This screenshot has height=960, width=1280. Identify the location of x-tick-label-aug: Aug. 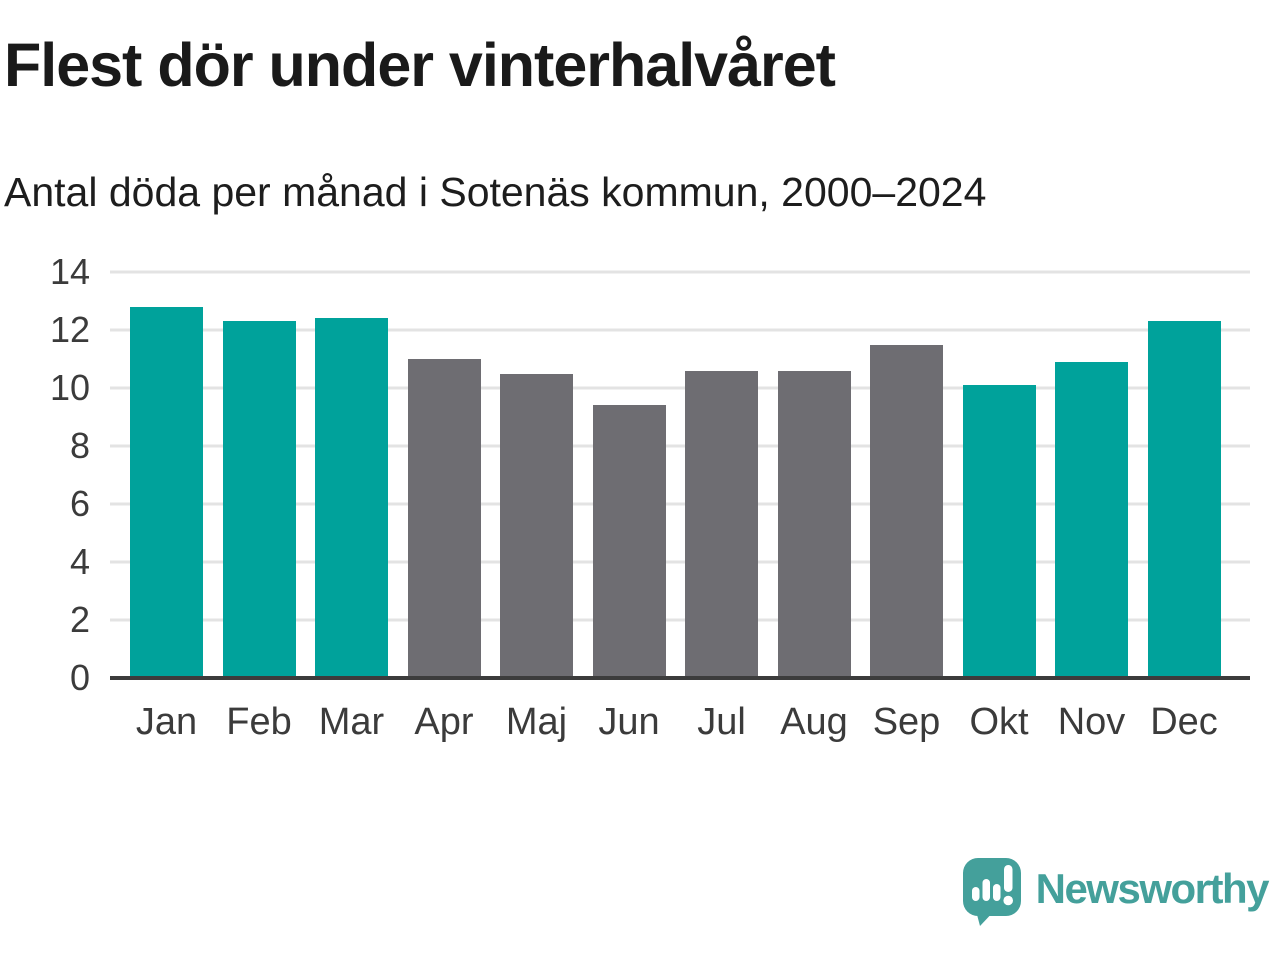
(814, 722).